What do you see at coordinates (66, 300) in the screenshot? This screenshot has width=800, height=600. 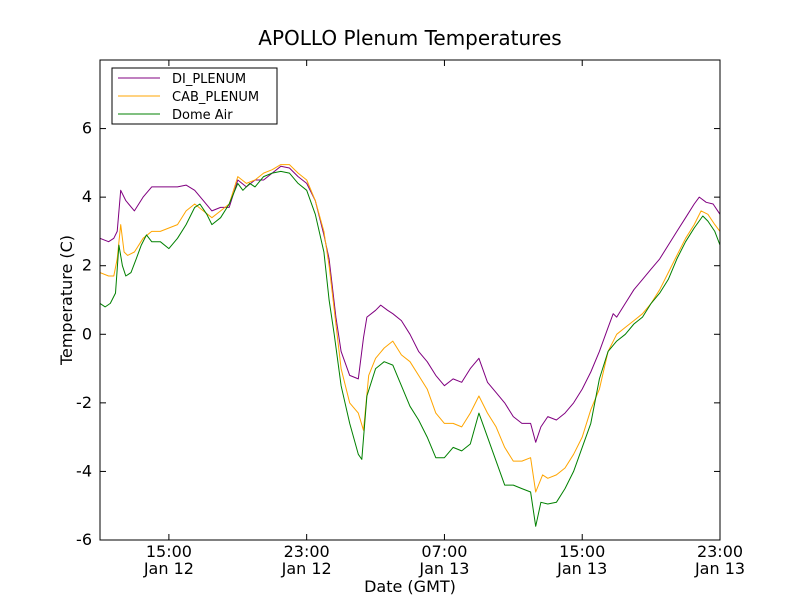 I see `y-axis-label: Temperature (C)` at bounding box center [66, 300].